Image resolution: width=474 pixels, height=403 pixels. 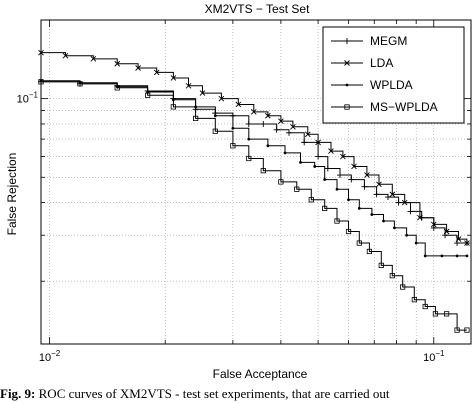 What do you see at coordinates (369, 41) in the screenshot?
I see `legend-item: MEGM` at bounding box center [369, 41].